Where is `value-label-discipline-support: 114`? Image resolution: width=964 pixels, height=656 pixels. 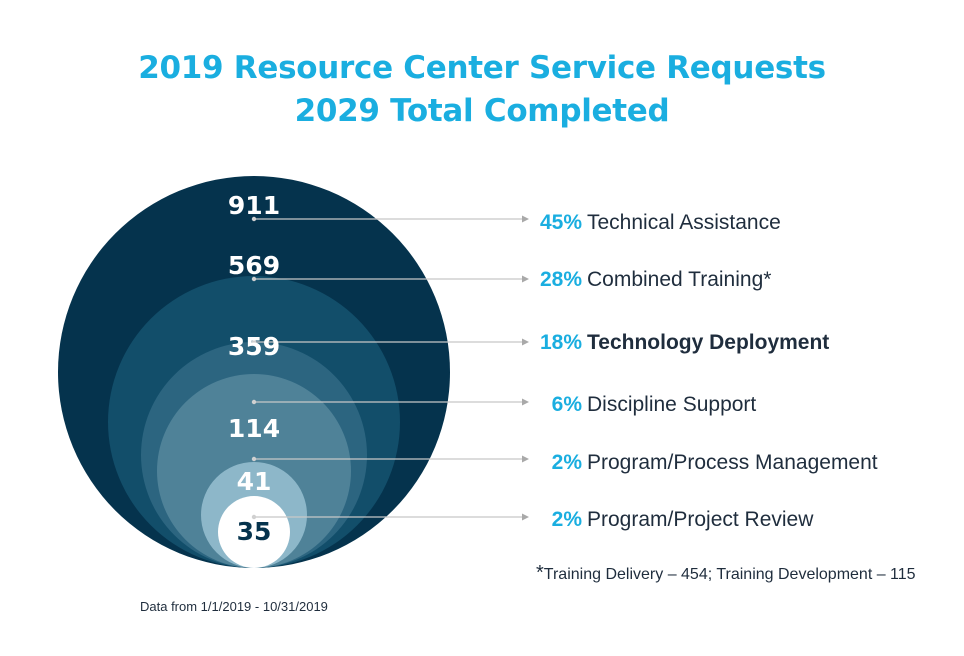
value-label-discipline-support: 114 is located at coordinates (254, 428).